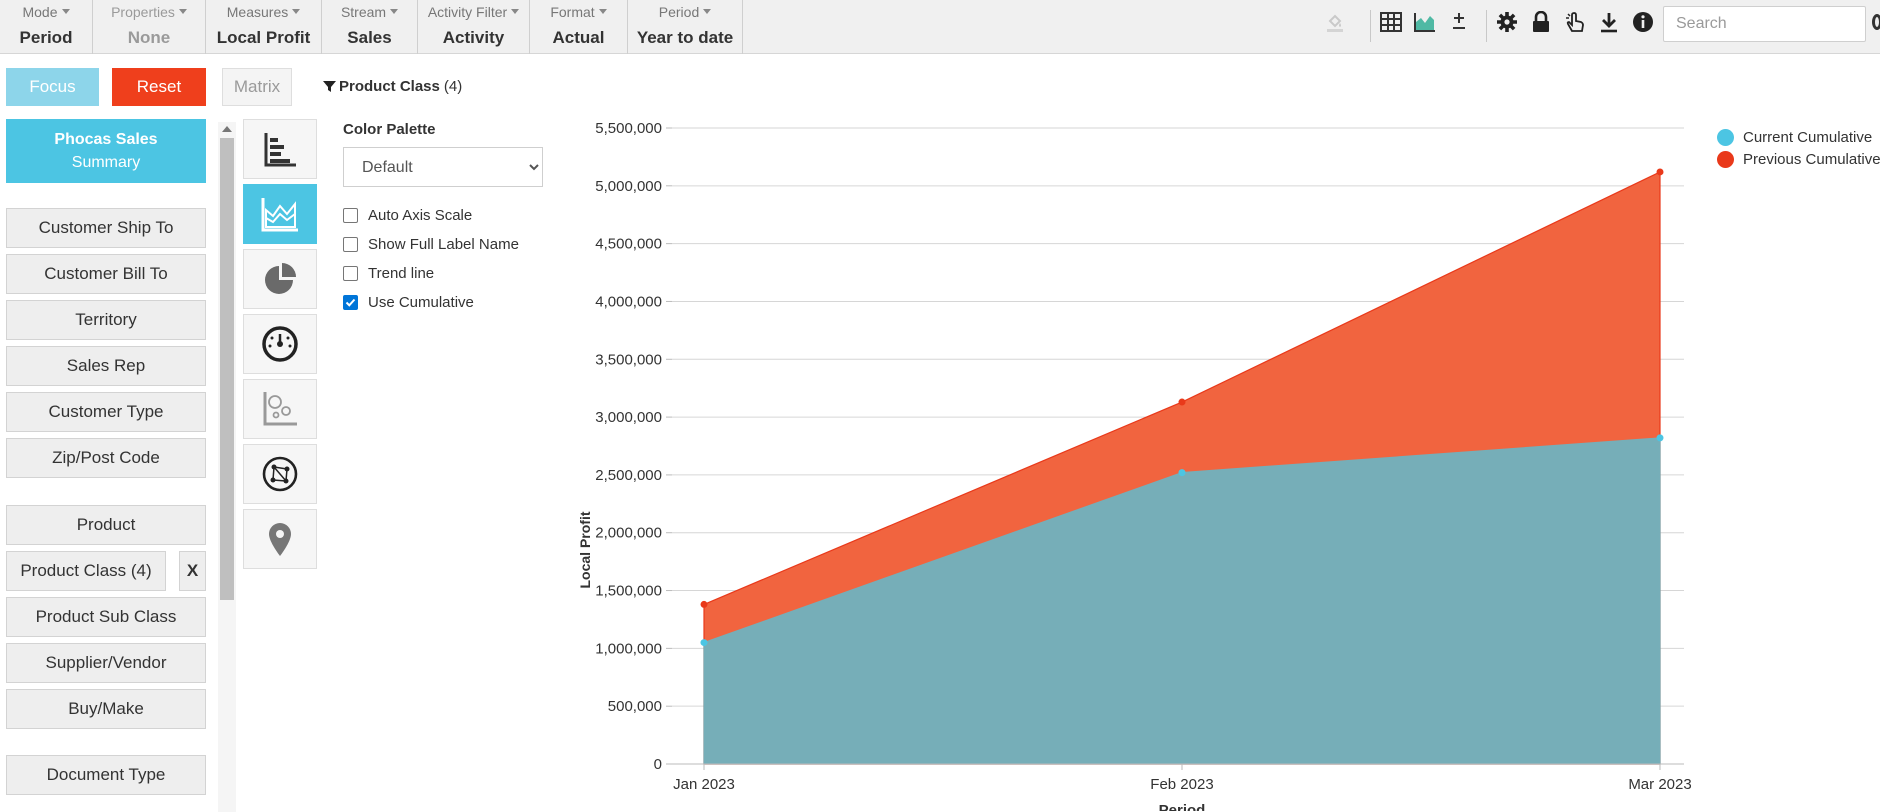 The height and width of the screenshot is (812, 1880). What do you see at coordinates (227, 129) in the screenshot?
I see `scroll-up-arrow-icon` at bounding box center [227, 129].